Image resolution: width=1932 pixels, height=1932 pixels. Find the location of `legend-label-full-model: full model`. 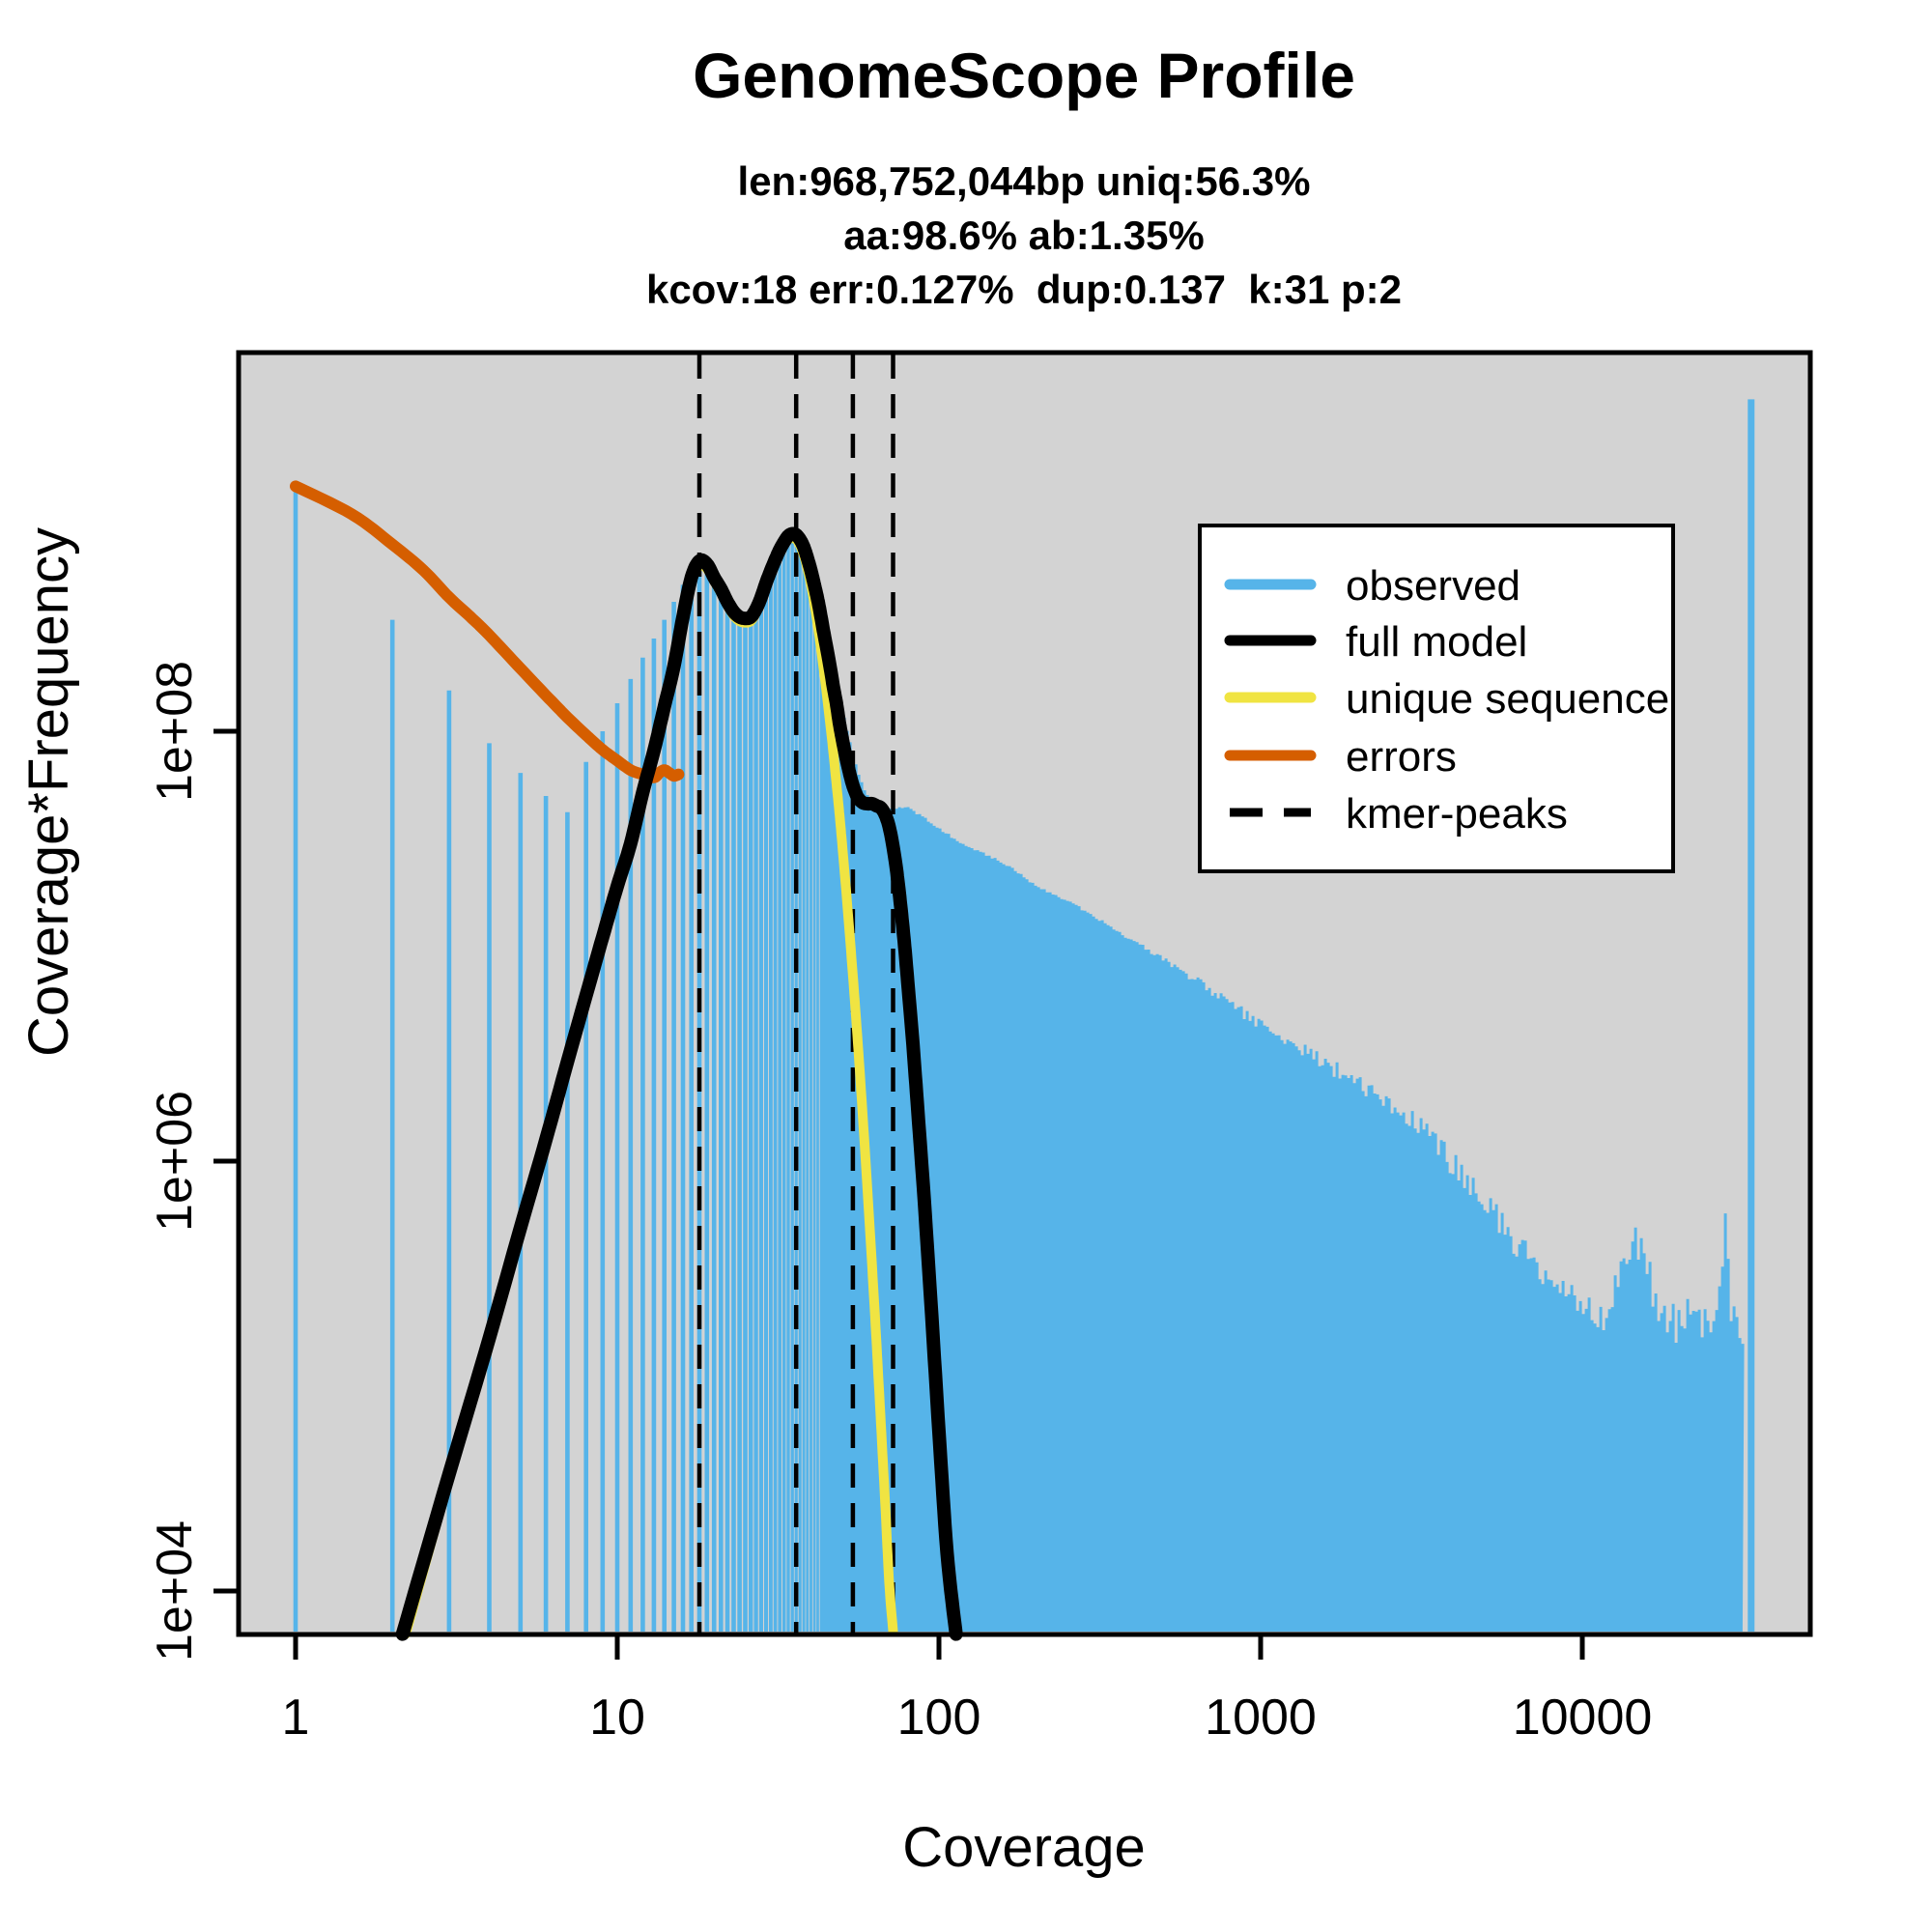

legend-label-full-model: full model is located at coordinates (1436, 642).